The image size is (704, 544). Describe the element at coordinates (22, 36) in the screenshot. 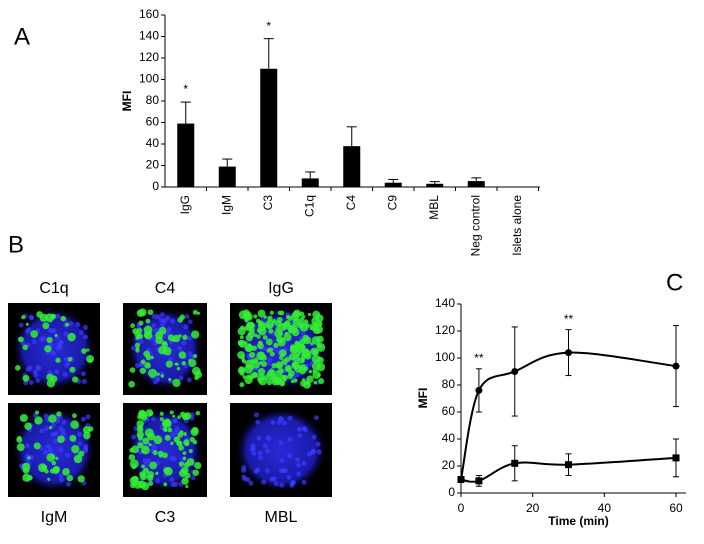

I see `panel-label: A` at that location.